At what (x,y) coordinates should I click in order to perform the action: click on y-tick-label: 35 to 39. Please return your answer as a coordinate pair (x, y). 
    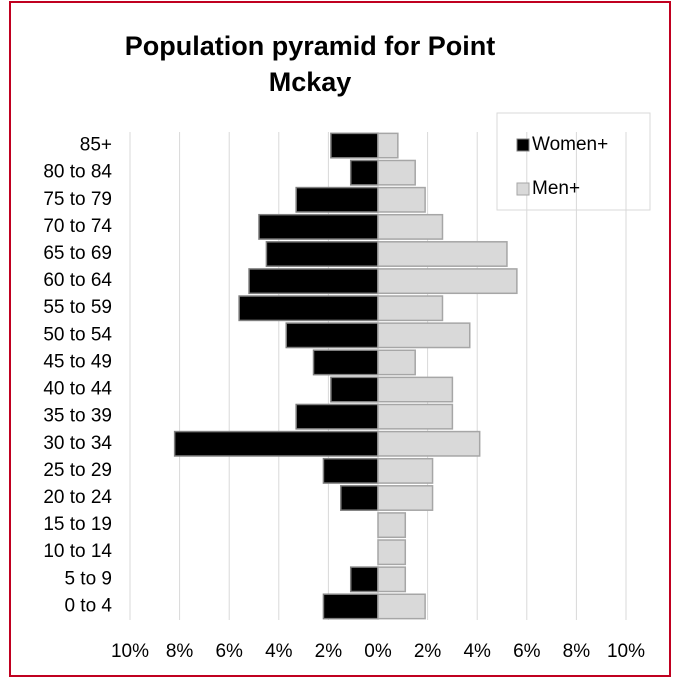
    Looking at the image, I should click on (77, 416).